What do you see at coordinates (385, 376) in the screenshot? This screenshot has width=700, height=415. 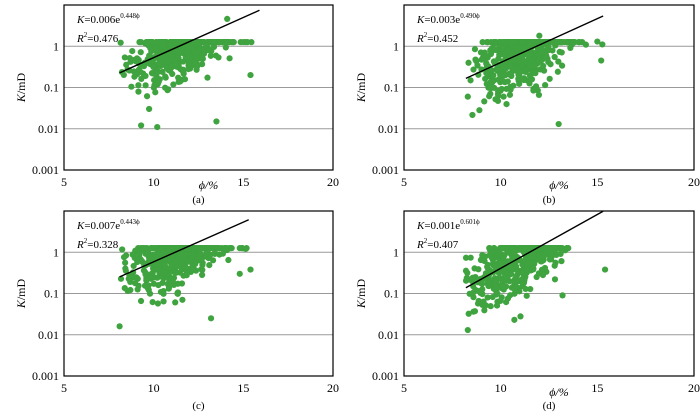 I see `y-tick-label: 0.001` at bounding box center [385, 376].